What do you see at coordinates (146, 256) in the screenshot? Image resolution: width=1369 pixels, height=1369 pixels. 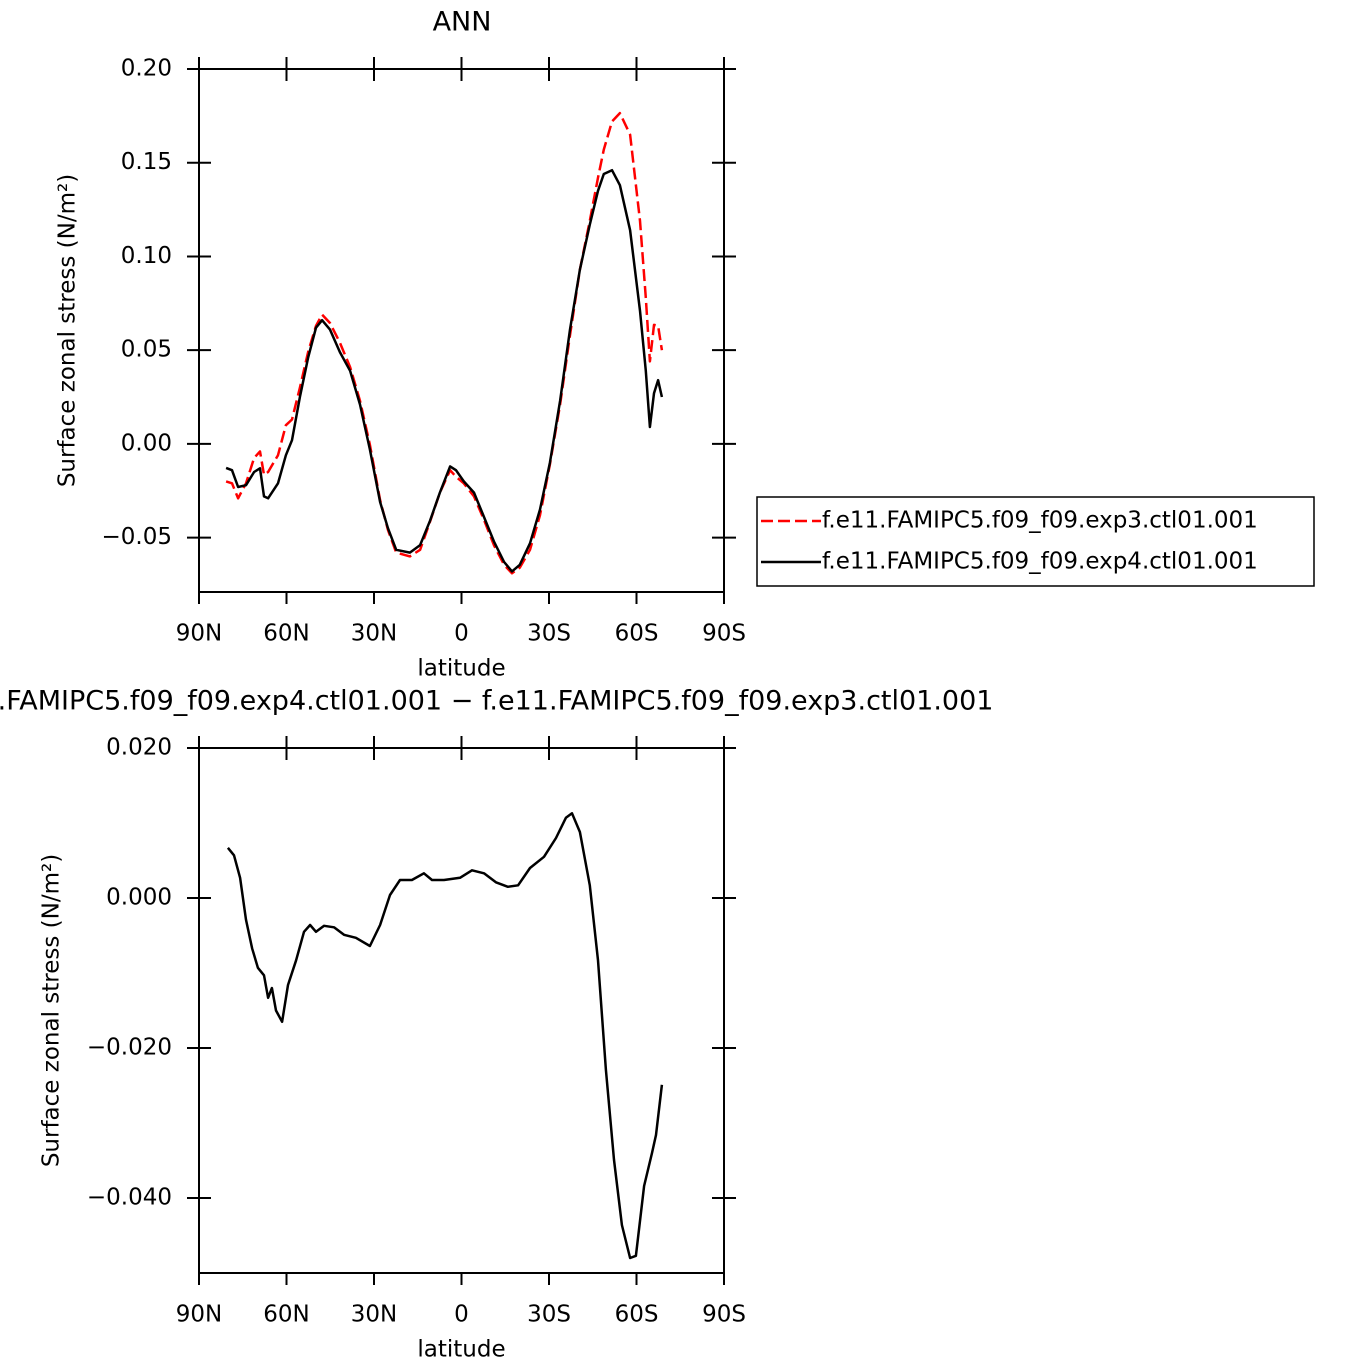 I see `y-tick-label: 0.10` at bounding box center [146, 256].